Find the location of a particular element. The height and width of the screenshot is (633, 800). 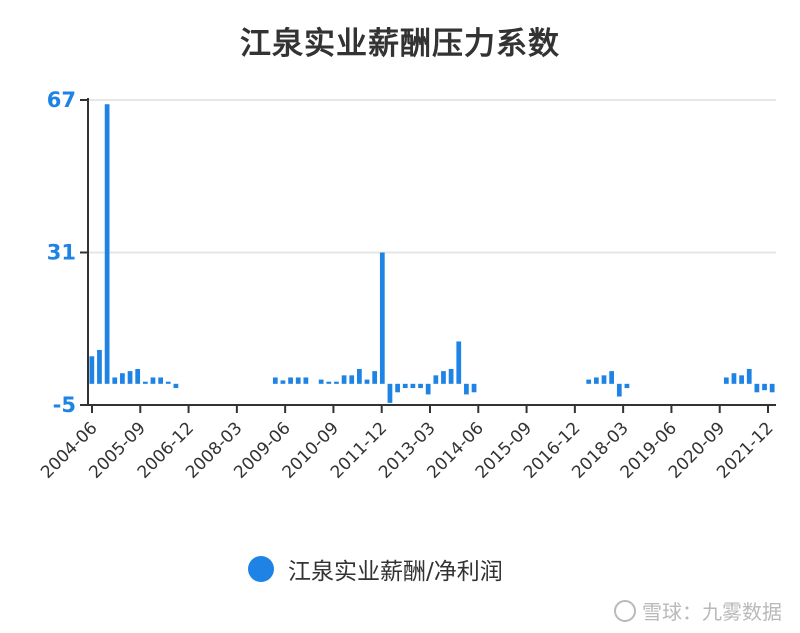

legend-label: 江泉实业薪酬/净利润 is located at coordinates (395, 572).